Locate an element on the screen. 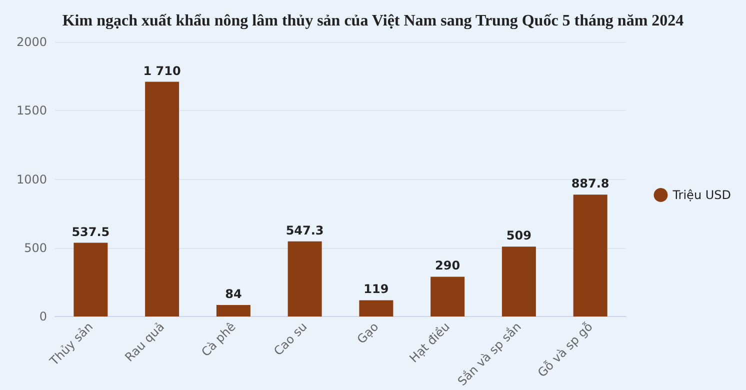 This screenshot has height=390, width=746. data-label: 887.8 is located at coordinates (590, 183).